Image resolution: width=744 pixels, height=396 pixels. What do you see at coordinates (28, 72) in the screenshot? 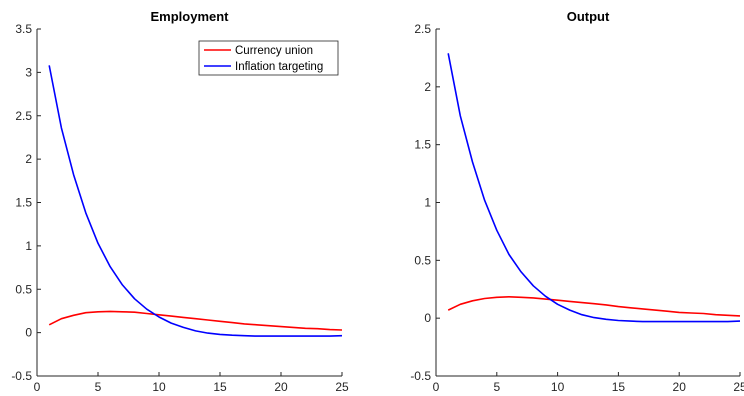
I see `y-tick-label: 3` at bounding box center [28, 72].